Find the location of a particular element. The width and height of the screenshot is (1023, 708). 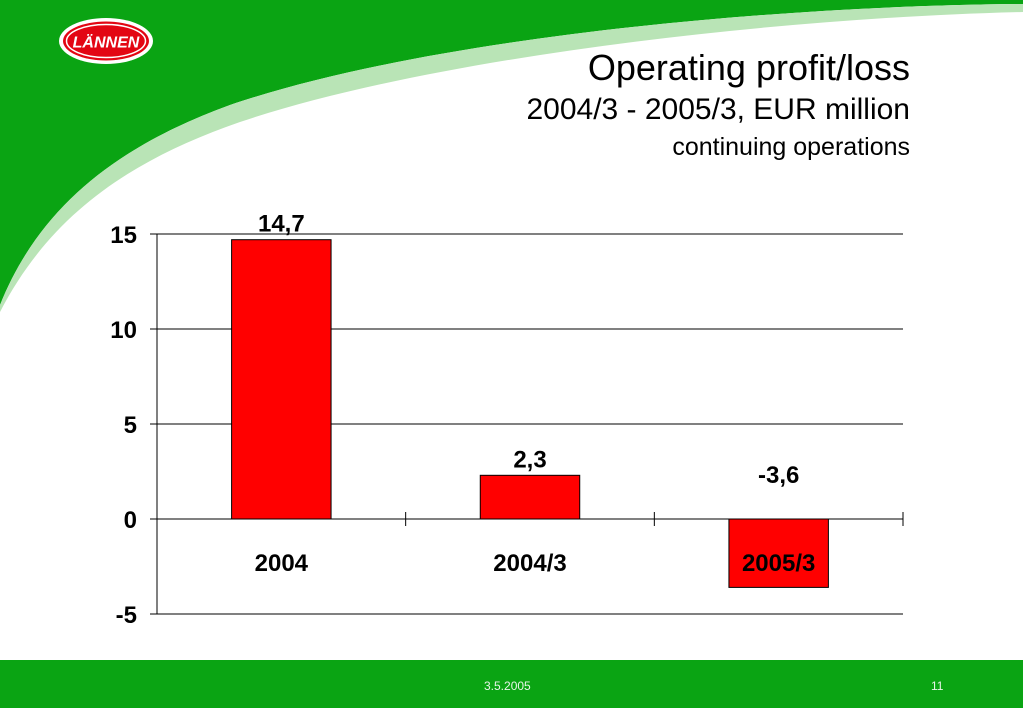

y-tick-label: 0 is located at coordinates (130, 520).